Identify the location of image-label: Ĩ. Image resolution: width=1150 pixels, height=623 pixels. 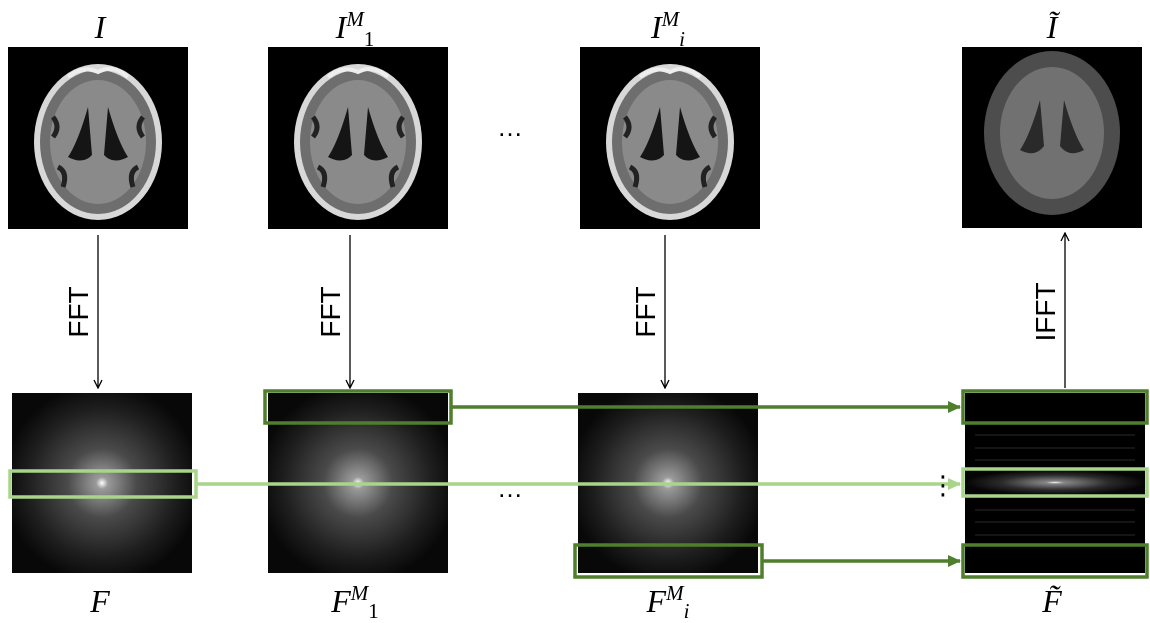
(1053, 27).